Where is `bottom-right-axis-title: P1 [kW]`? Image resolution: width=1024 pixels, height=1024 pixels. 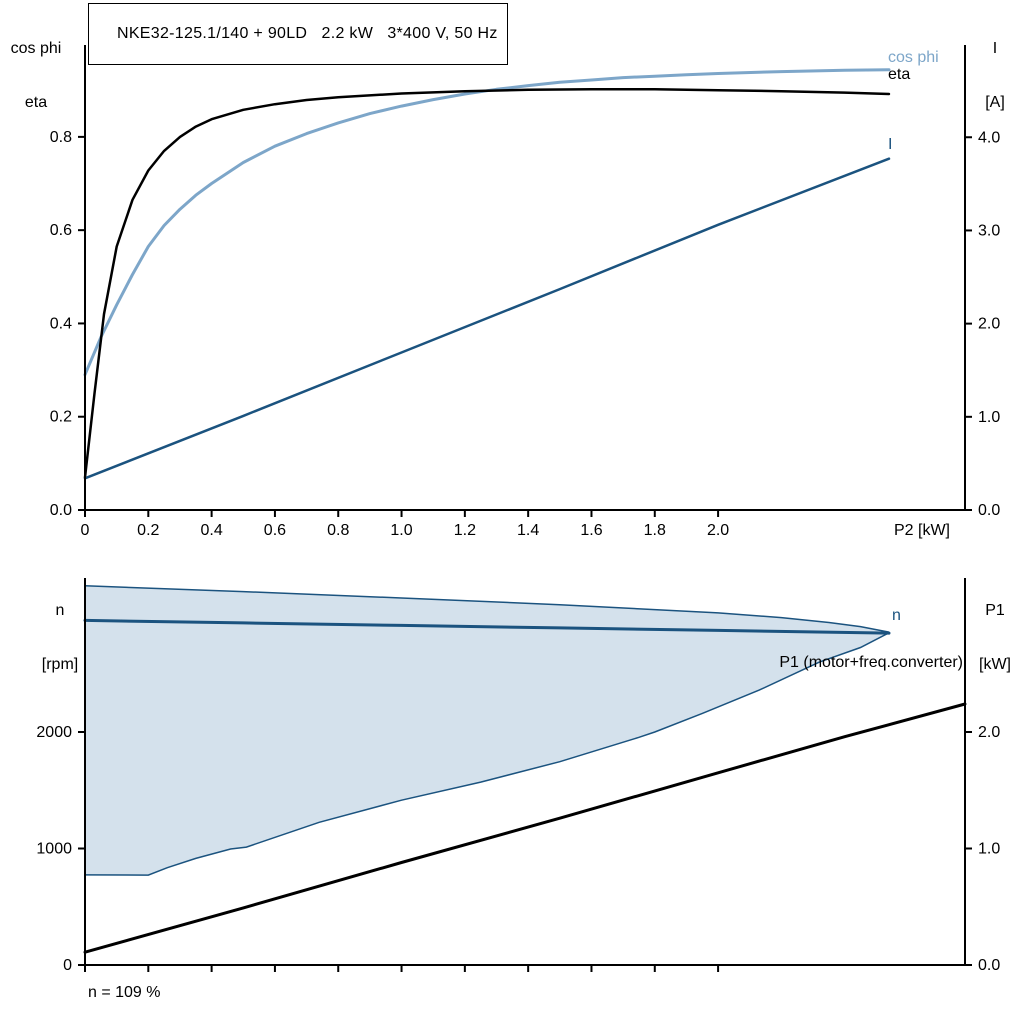 bottom-right-axis-title: P1 [kW] is located at coordinates (995, 638).